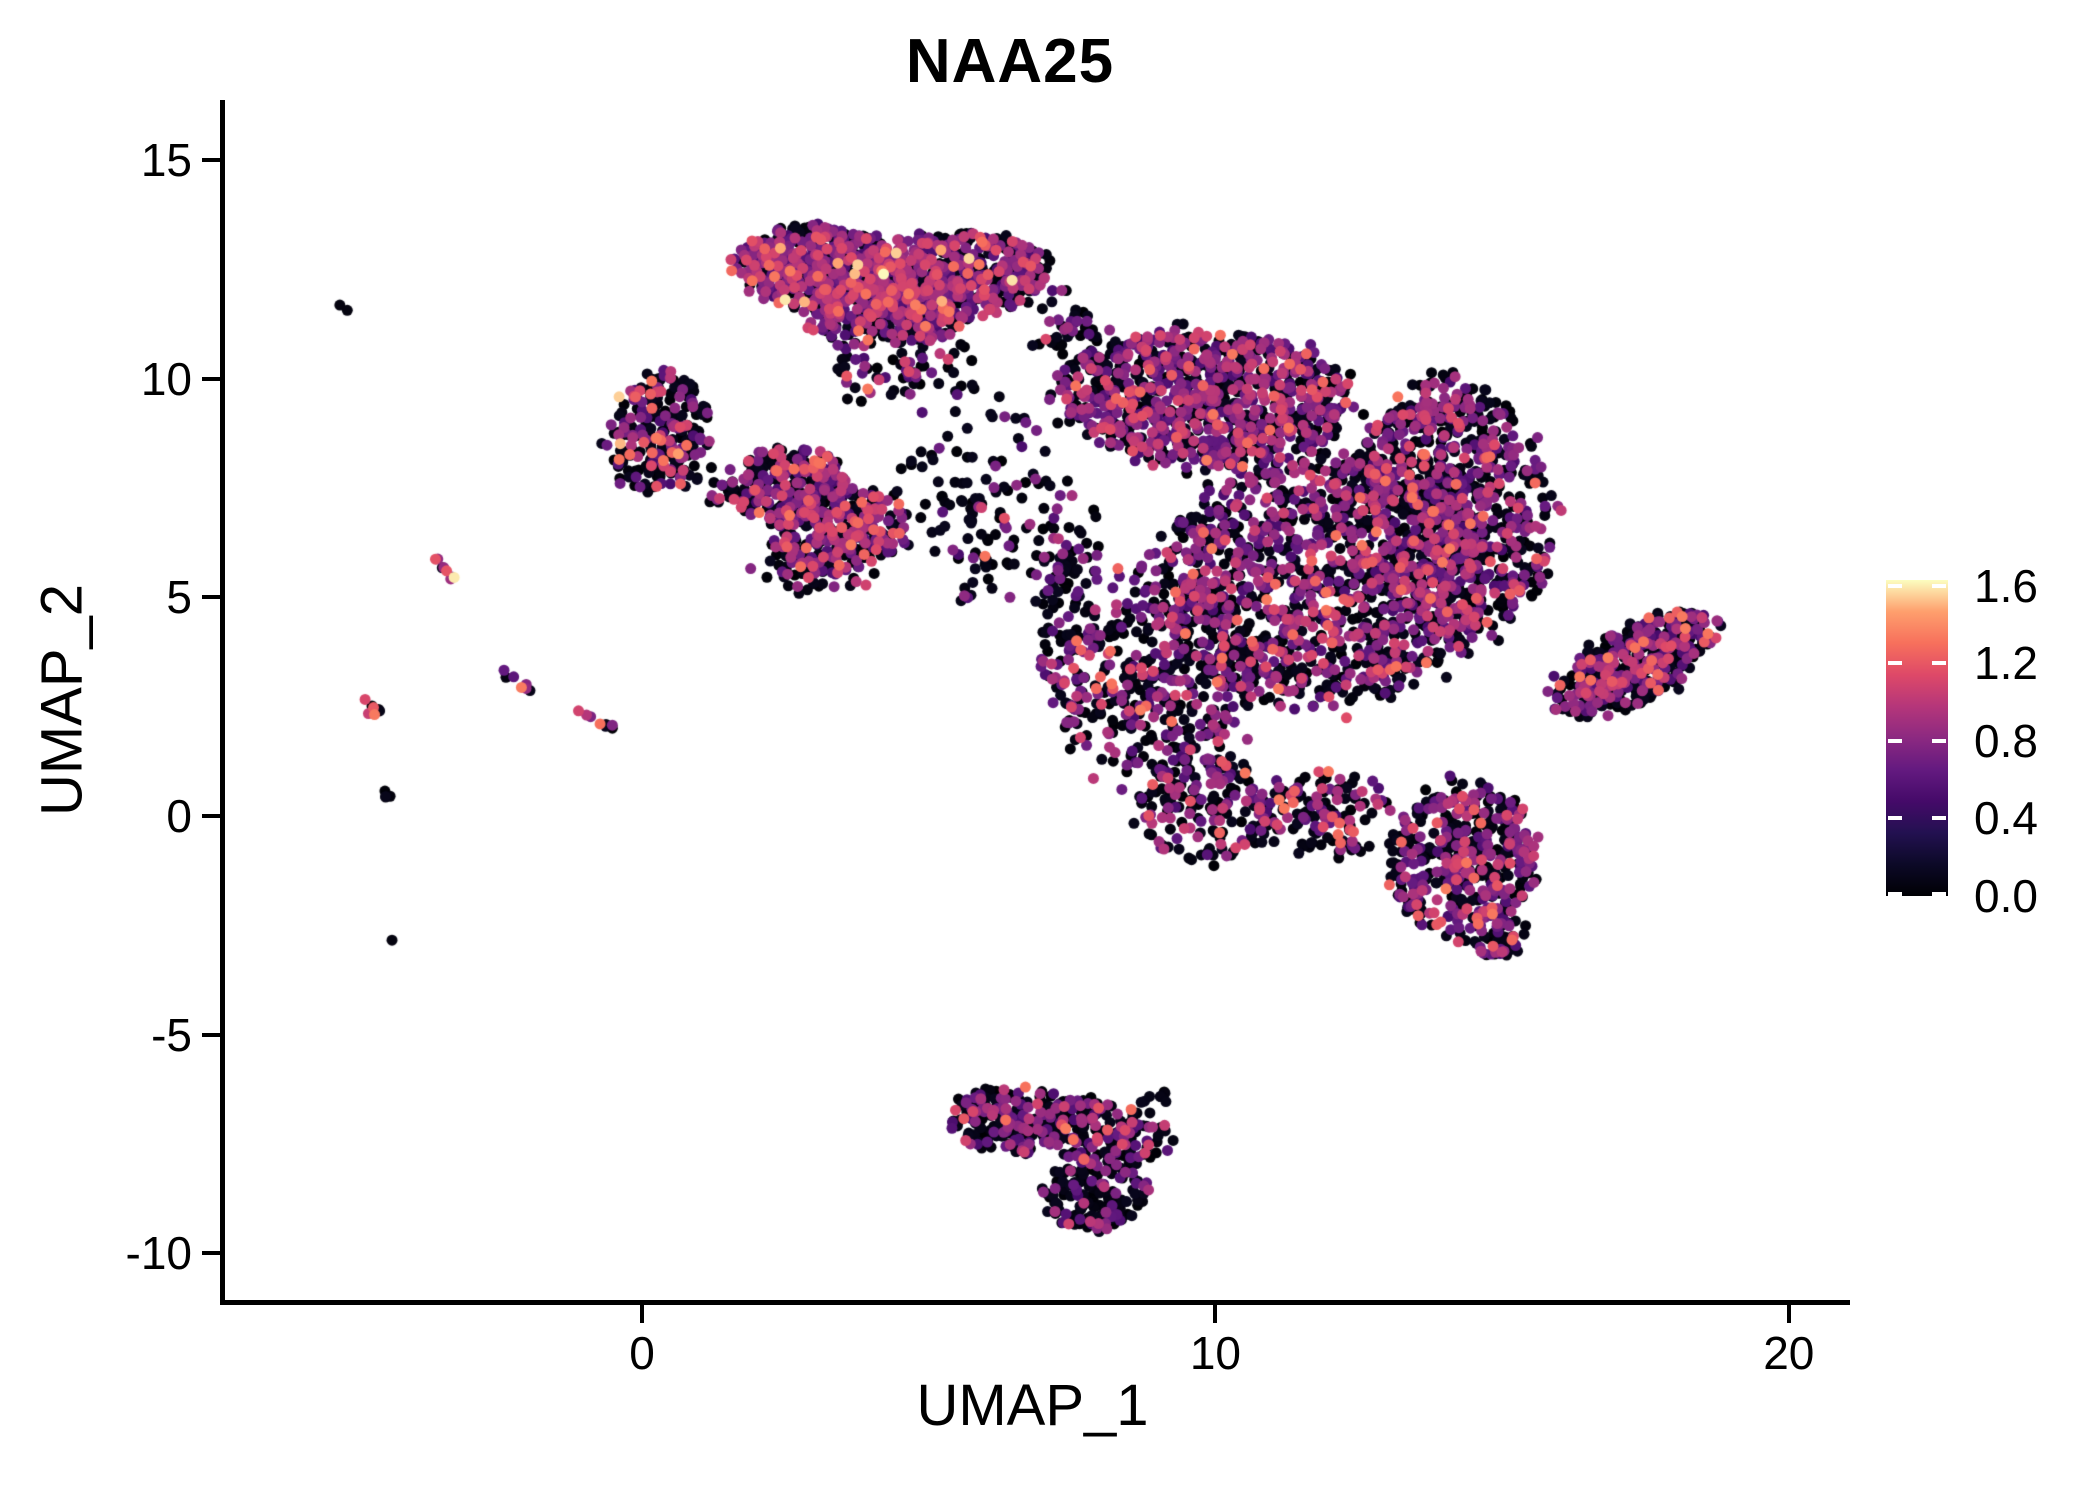  What do you see at coordinates (2006, 896) in the screenshot?
I see `colorbar-tick-label: 0.0` at bounding box center [2006, 896].